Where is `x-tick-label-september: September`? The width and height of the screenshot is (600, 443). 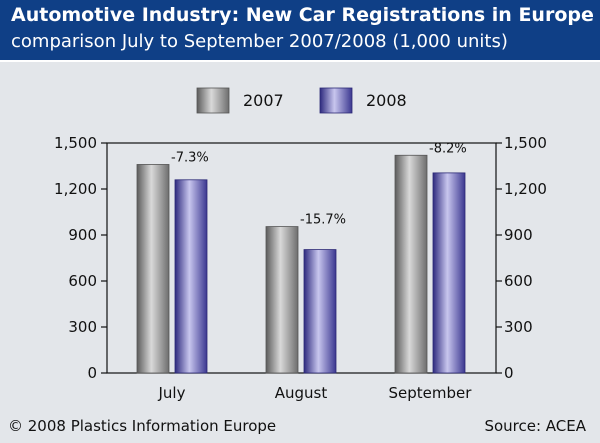
x-tick-label-september: September is located at coordinates (431, 393).